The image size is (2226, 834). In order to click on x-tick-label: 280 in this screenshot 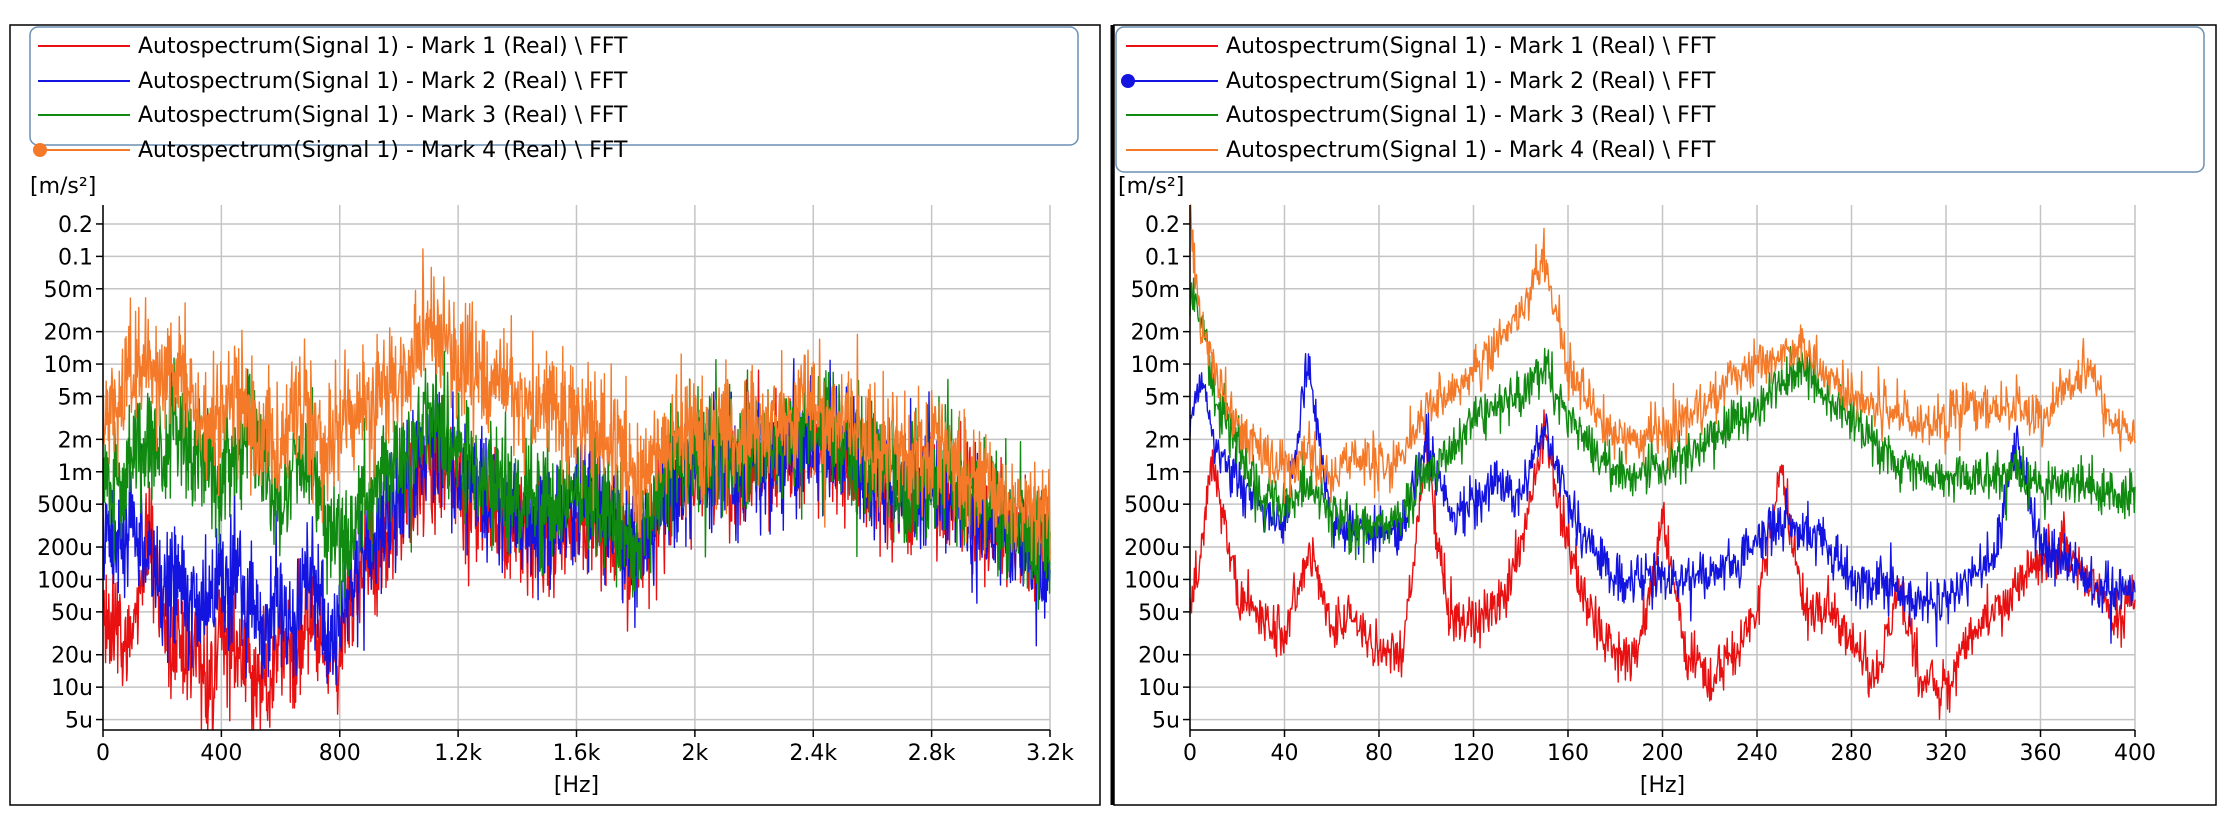, I will do `click(1852, 753)`.